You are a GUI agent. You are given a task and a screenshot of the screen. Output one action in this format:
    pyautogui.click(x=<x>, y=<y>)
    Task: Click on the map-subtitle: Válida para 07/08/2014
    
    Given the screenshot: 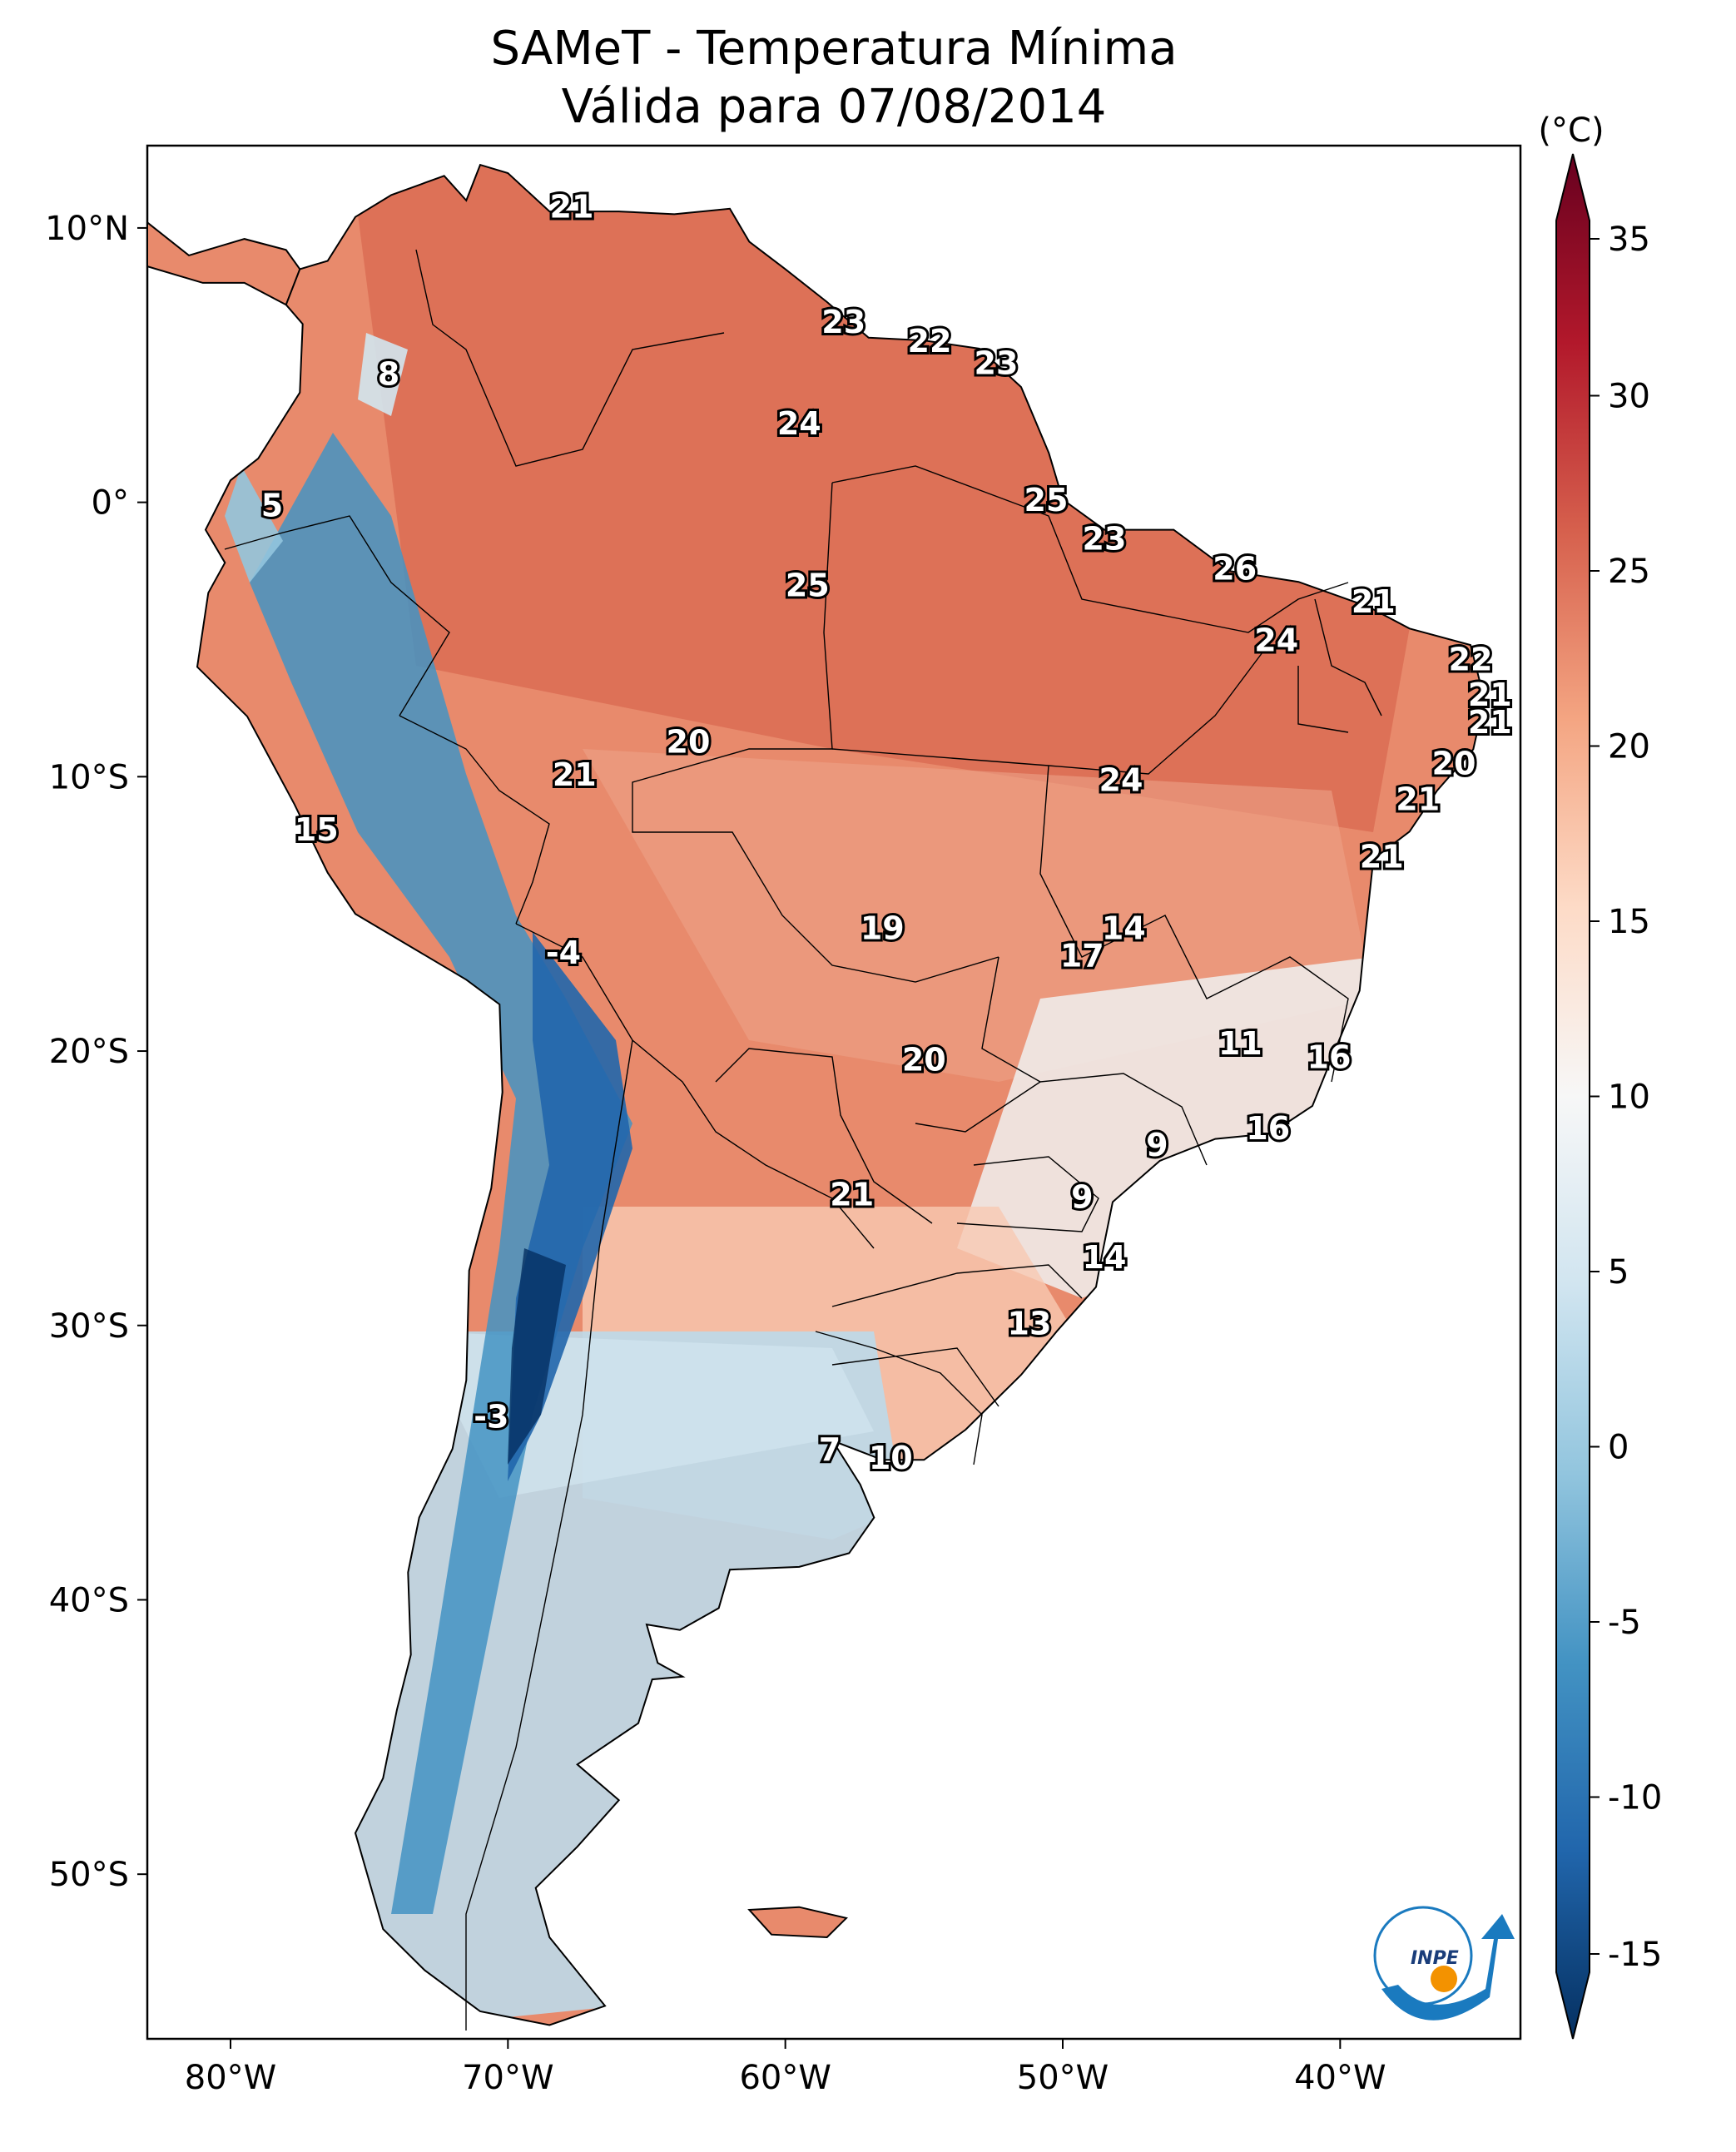 What is the action you would take?
    pyautogui.click(x=834, y=107)
    